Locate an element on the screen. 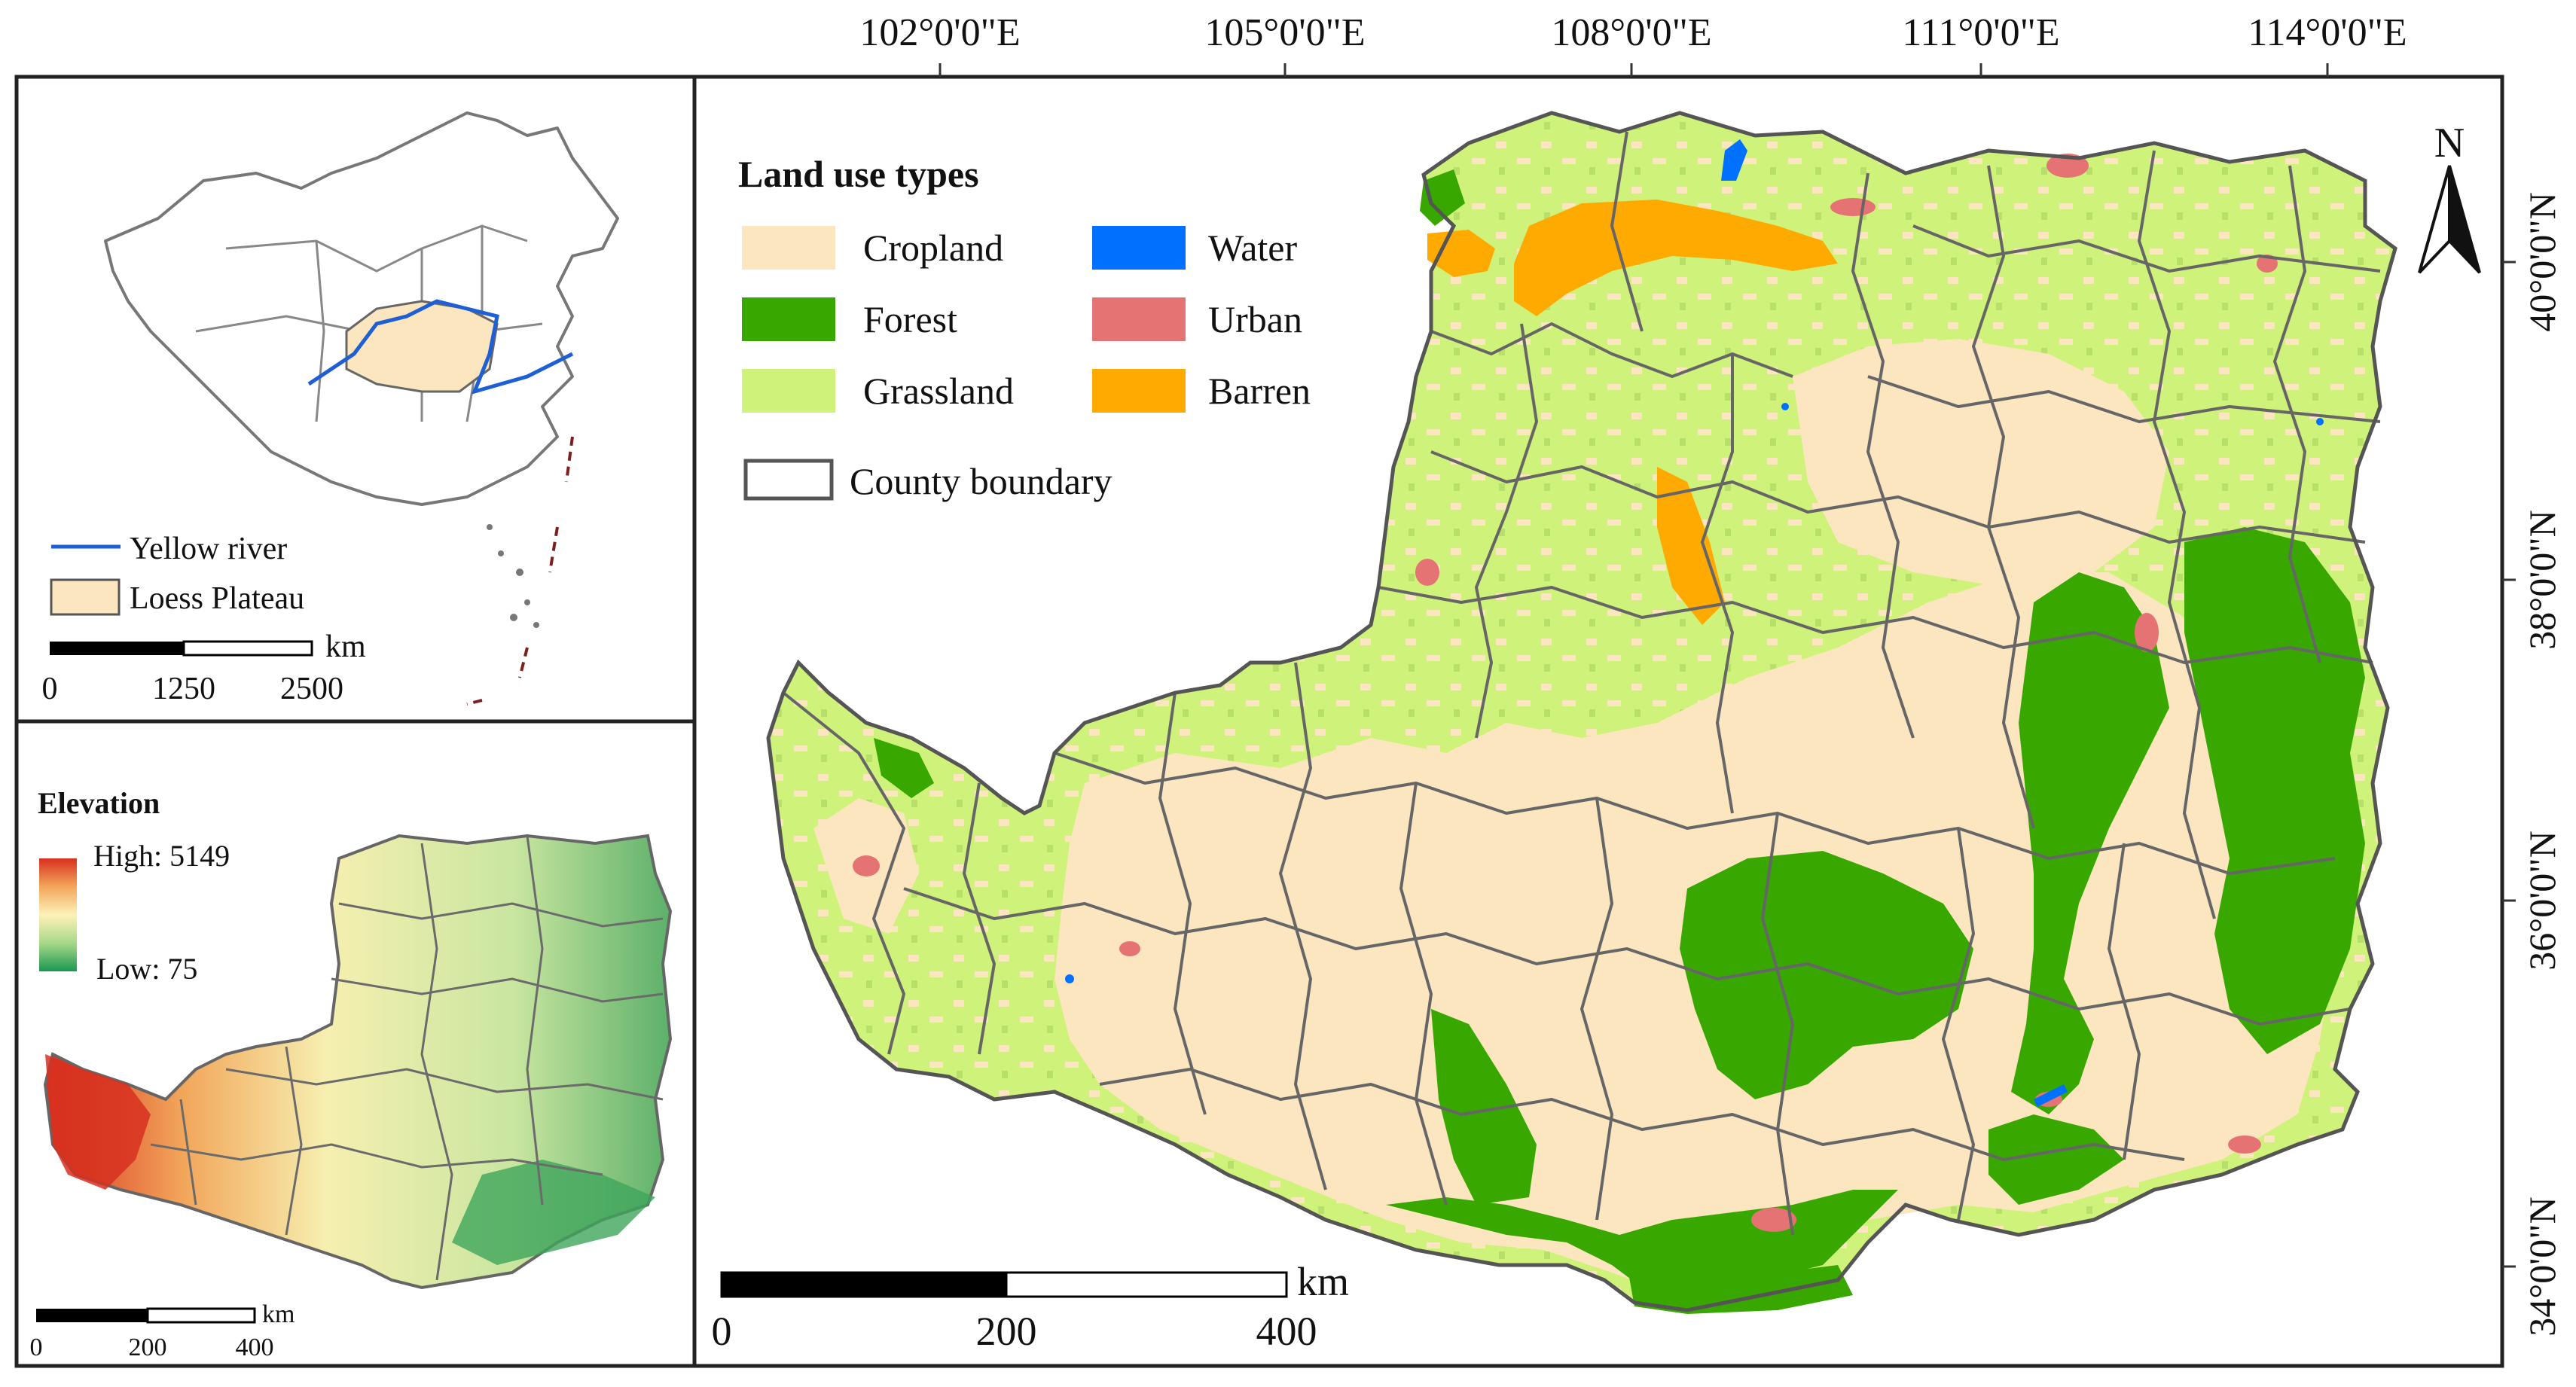 This screenshot has height=1387, width=2576. legend-title: Land use types is located at coordinates (859, 174).